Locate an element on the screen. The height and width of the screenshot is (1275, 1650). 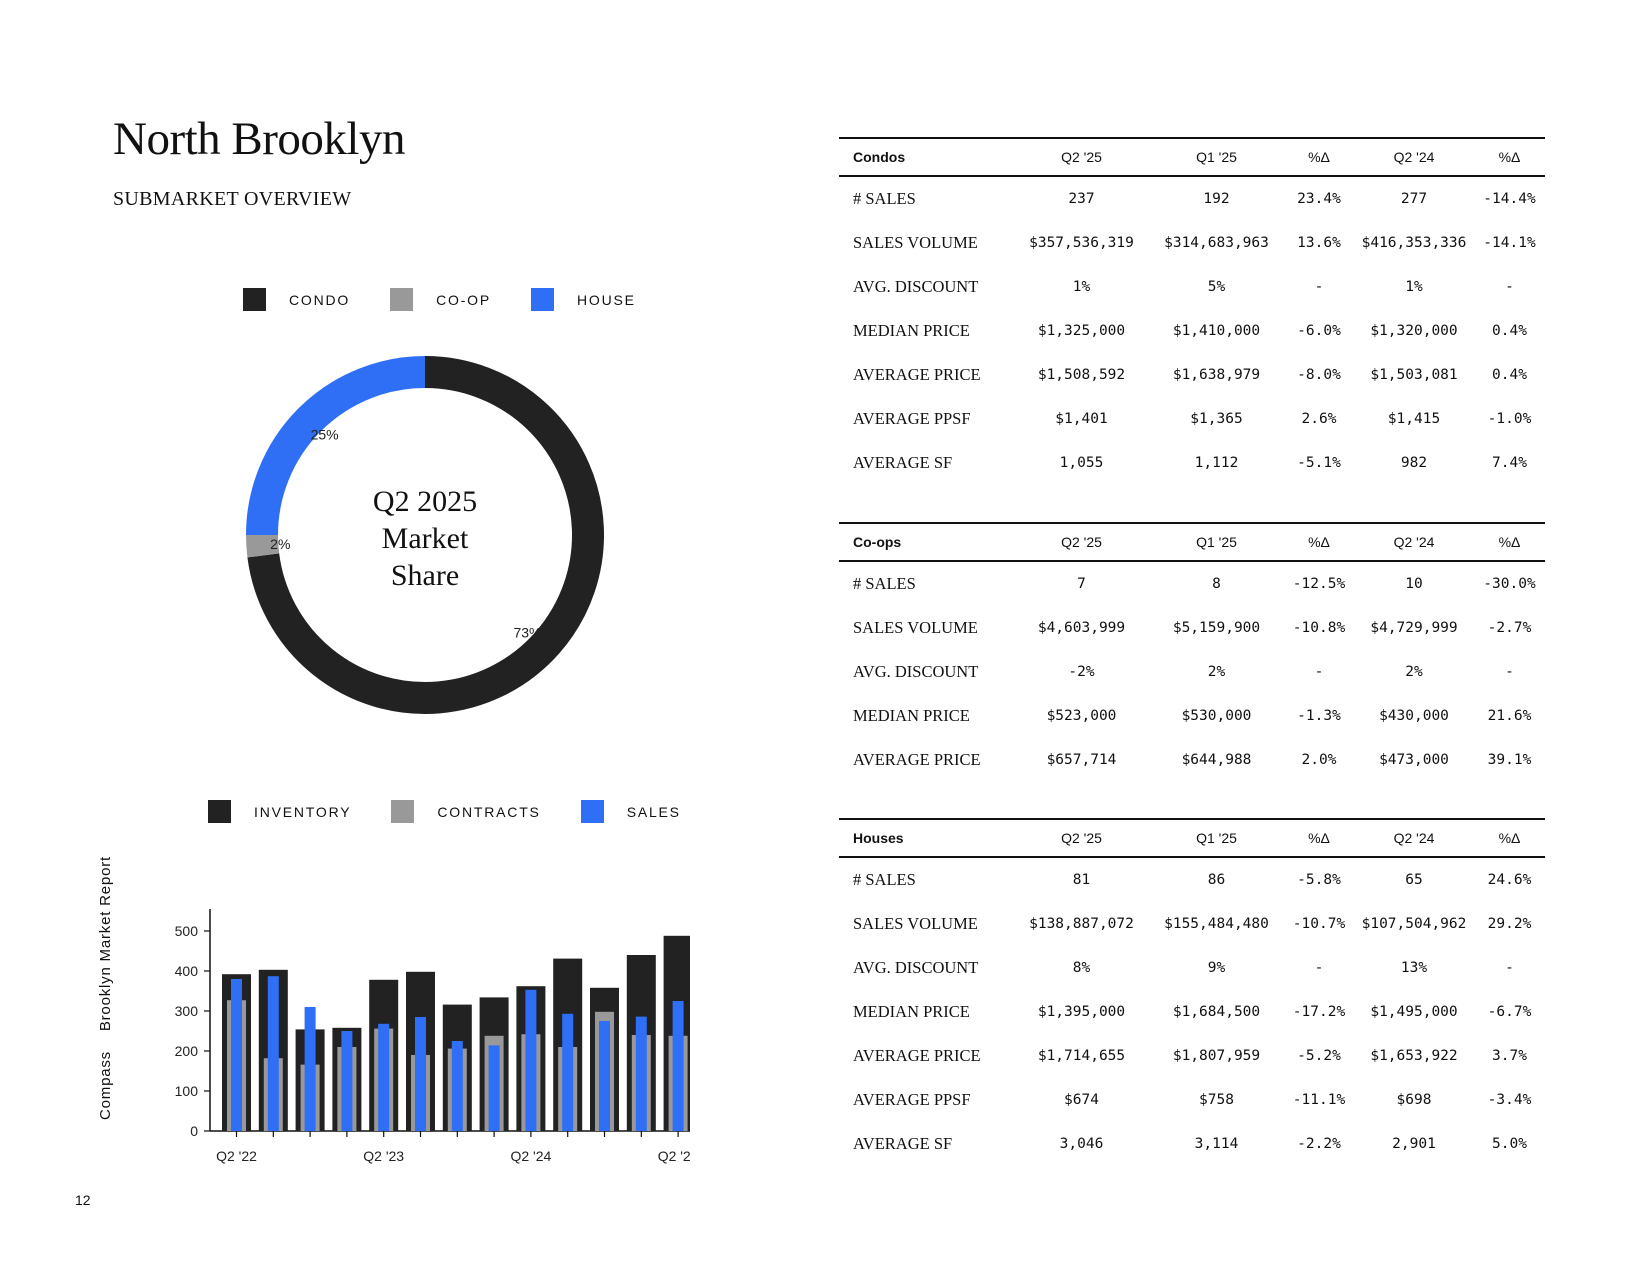
row-metric-label: SALES VOLUME is located at coordinates (915, 627).